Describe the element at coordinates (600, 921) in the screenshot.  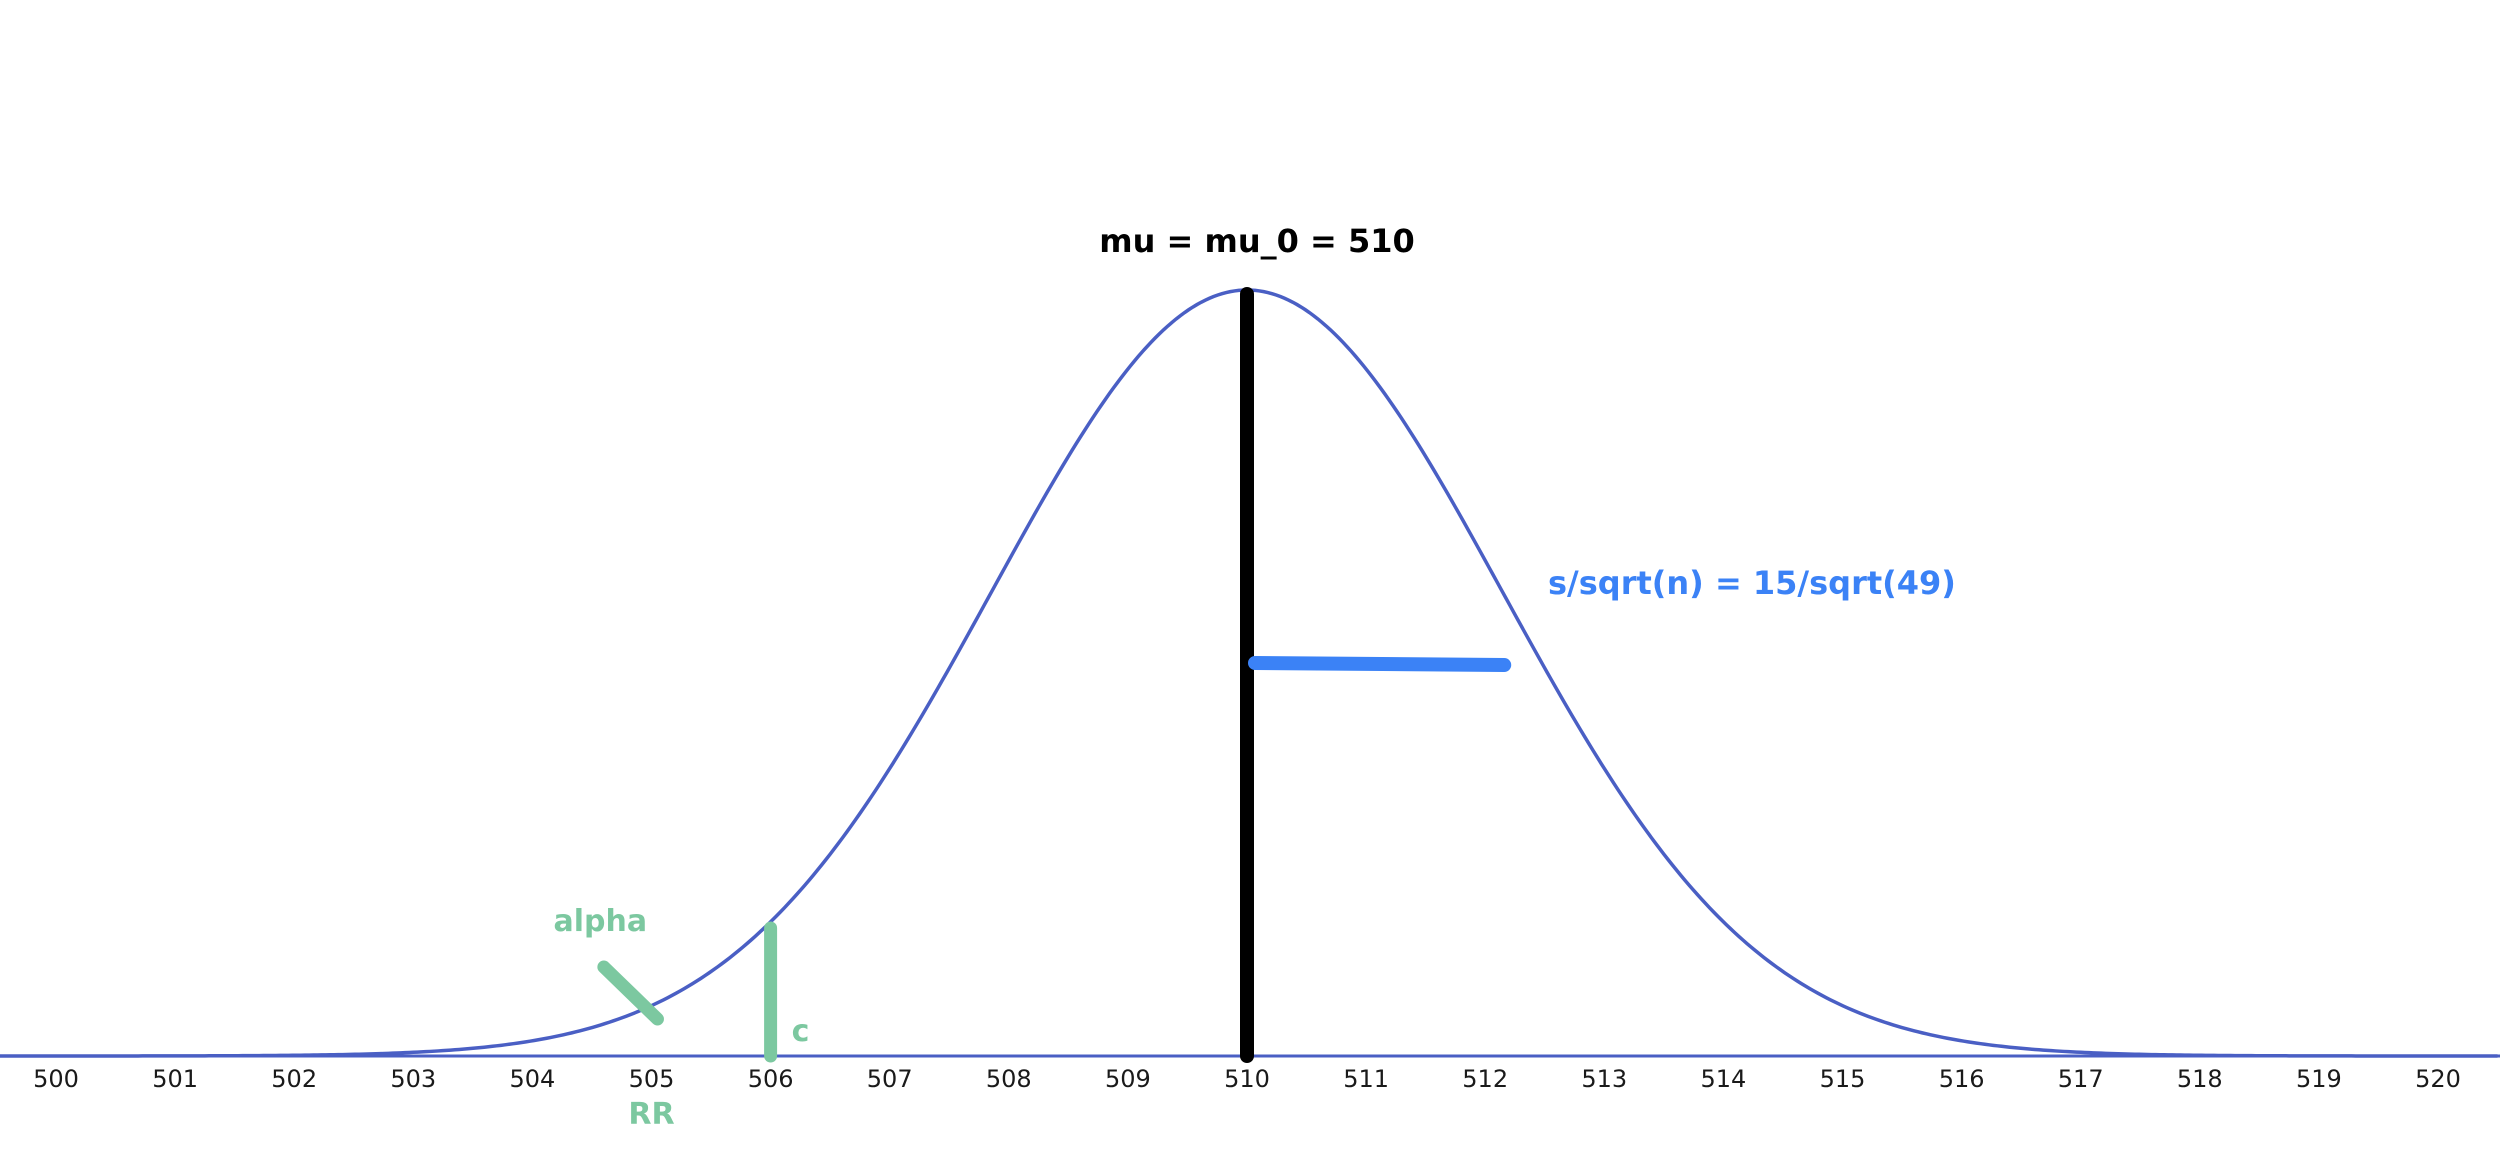
I see `alpha-label: alpha` at that location.